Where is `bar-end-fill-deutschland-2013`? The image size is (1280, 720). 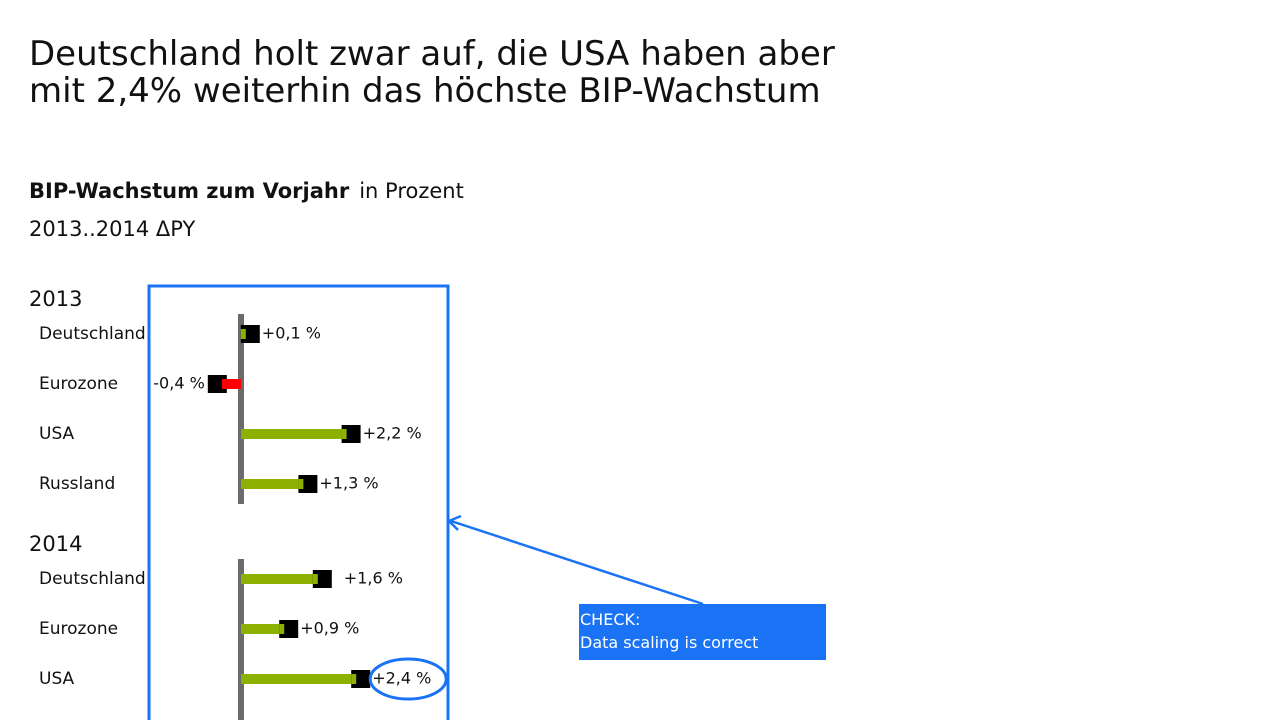
bar-end-fill-deutschland-2013 is located at coordinates (243, 334).